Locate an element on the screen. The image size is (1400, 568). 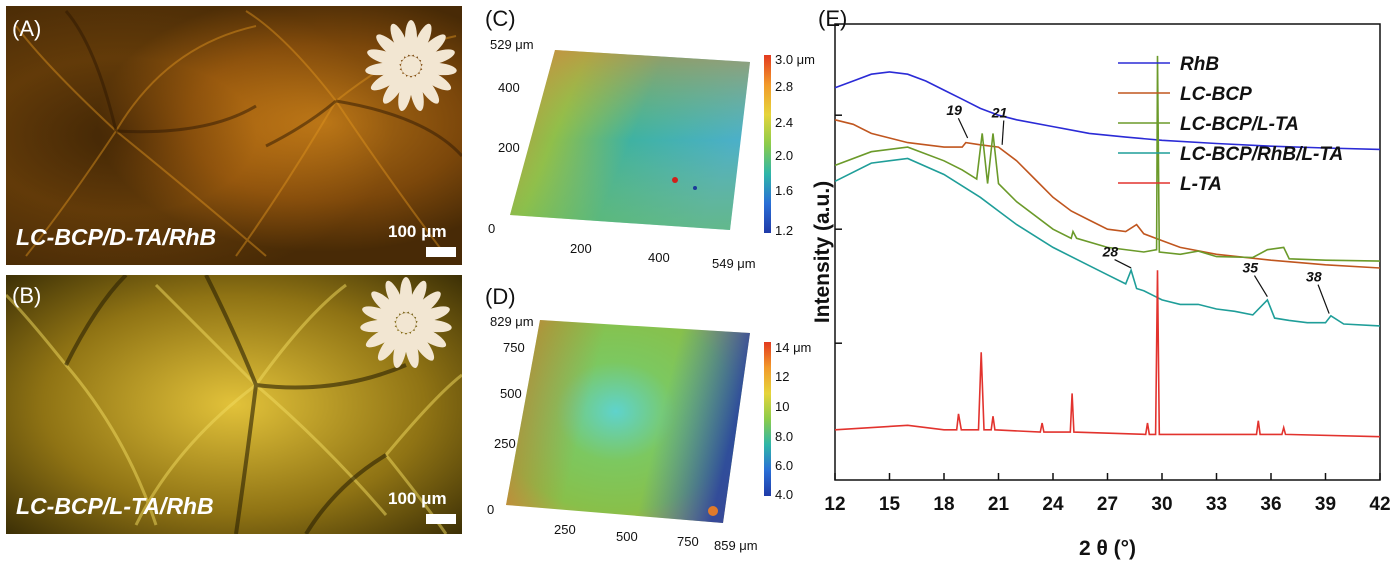
series-line-l-ta is located at coordinates (1107, 354).